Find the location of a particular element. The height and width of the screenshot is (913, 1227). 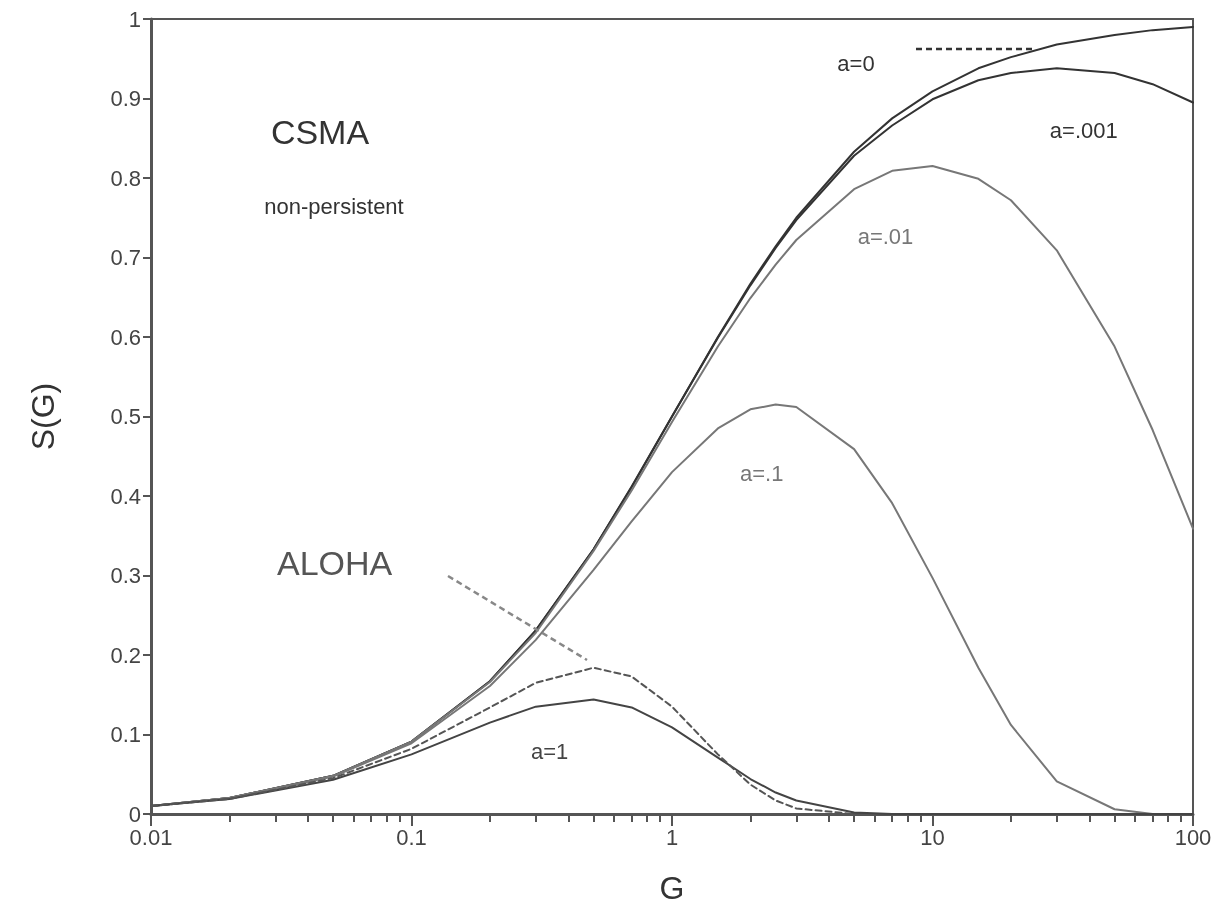

x-tick-label: 10 is located at coordinates (932, 837).